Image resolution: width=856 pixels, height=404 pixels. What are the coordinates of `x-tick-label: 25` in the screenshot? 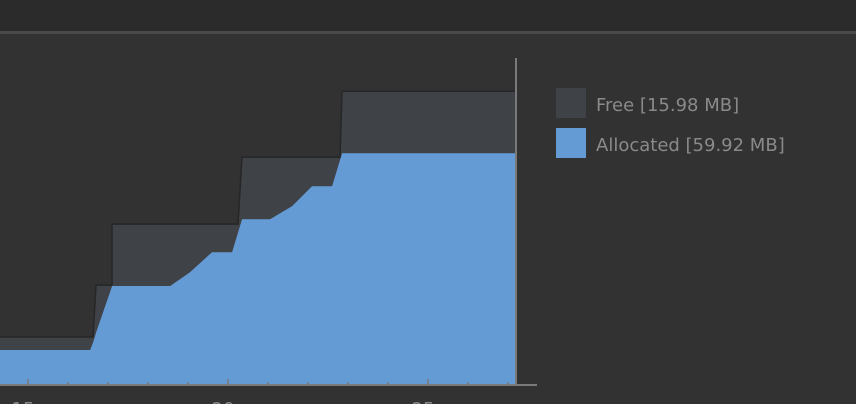 It's located at (423, 401).